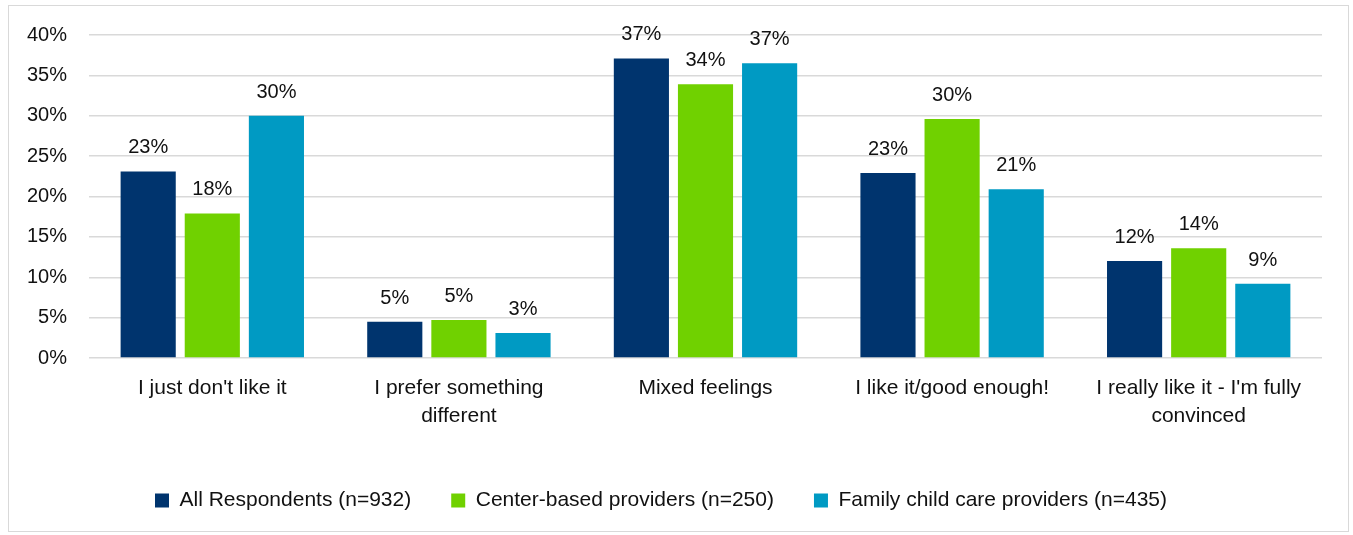  Describe the element at coordinates (47, 275) in the screenshot. I see `y-tick-label: 10%` at that location.